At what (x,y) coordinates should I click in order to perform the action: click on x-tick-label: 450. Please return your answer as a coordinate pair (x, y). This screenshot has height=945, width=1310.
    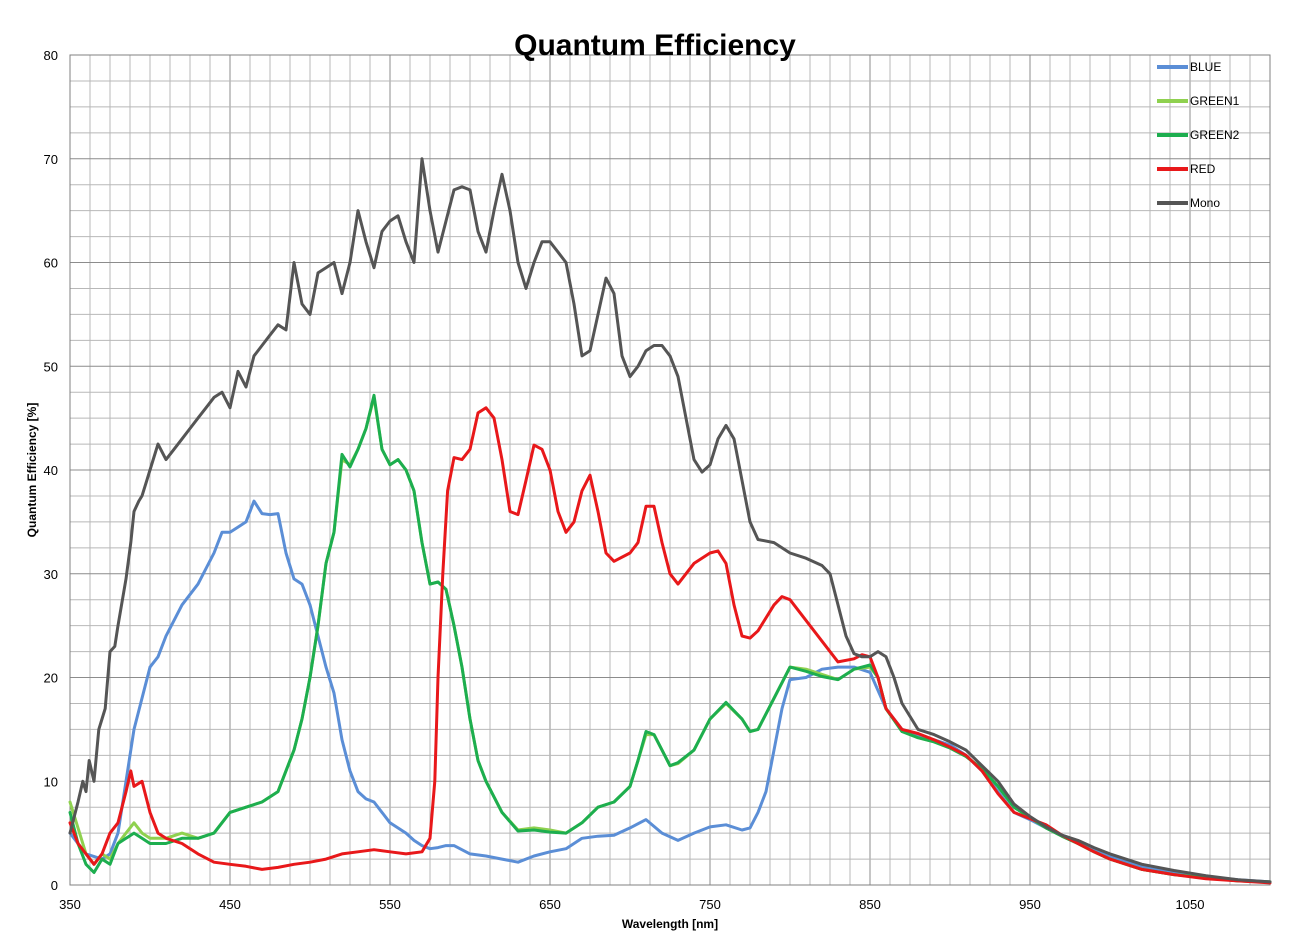
    Looking at the image, I should click on (230, 904).